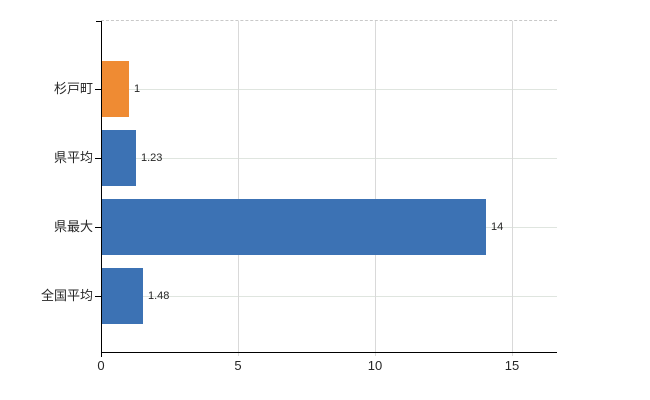 The width and height of the screenshot is (650, 400). What do you see at coordinates (329, 20) in the screenshot?
I see `plot-top-dashed-border` at bounding box center [329, 20].